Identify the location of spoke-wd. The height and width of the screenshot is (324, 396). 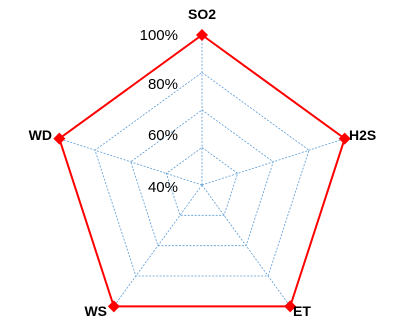
(131, 162).